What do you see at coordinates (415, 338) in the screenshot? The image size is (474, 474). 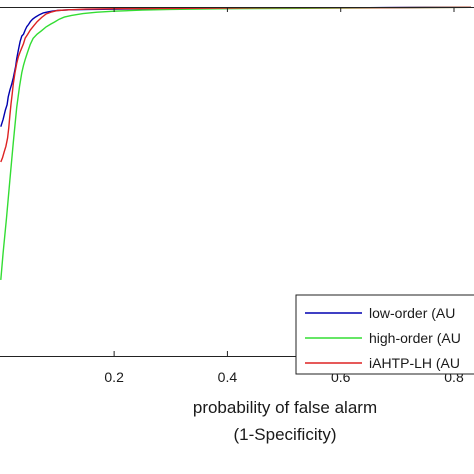 I see `legend-label-2: high-order (AU` at bounding box center [415, 338].